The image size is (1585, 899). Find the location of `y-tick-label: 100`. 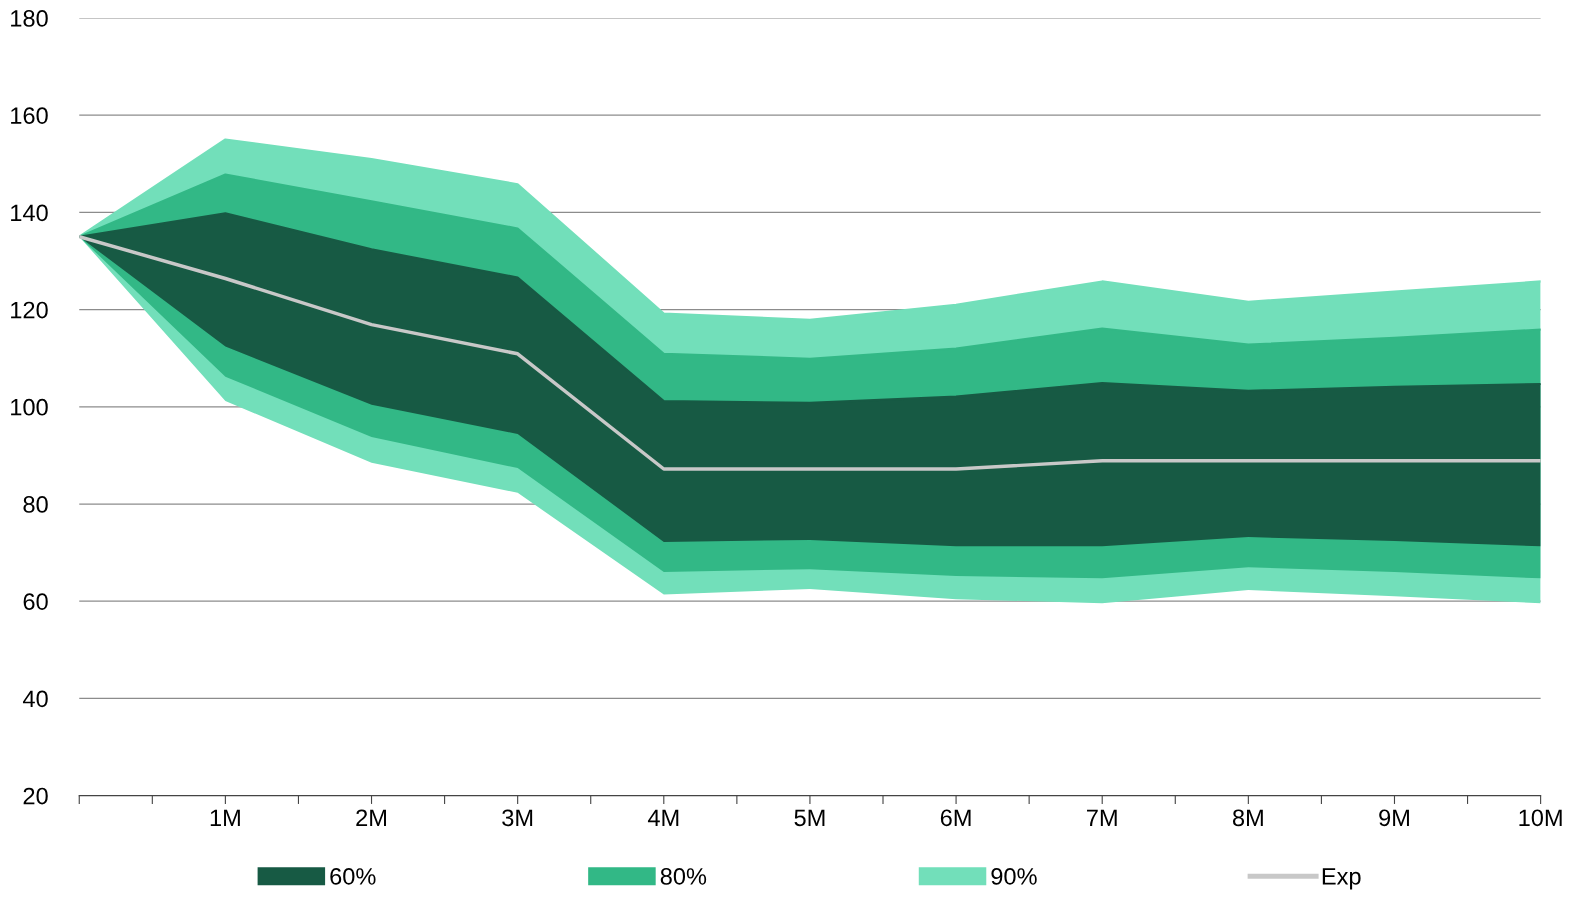

y-tick-label: 100 is located at coordinates (29, 407).